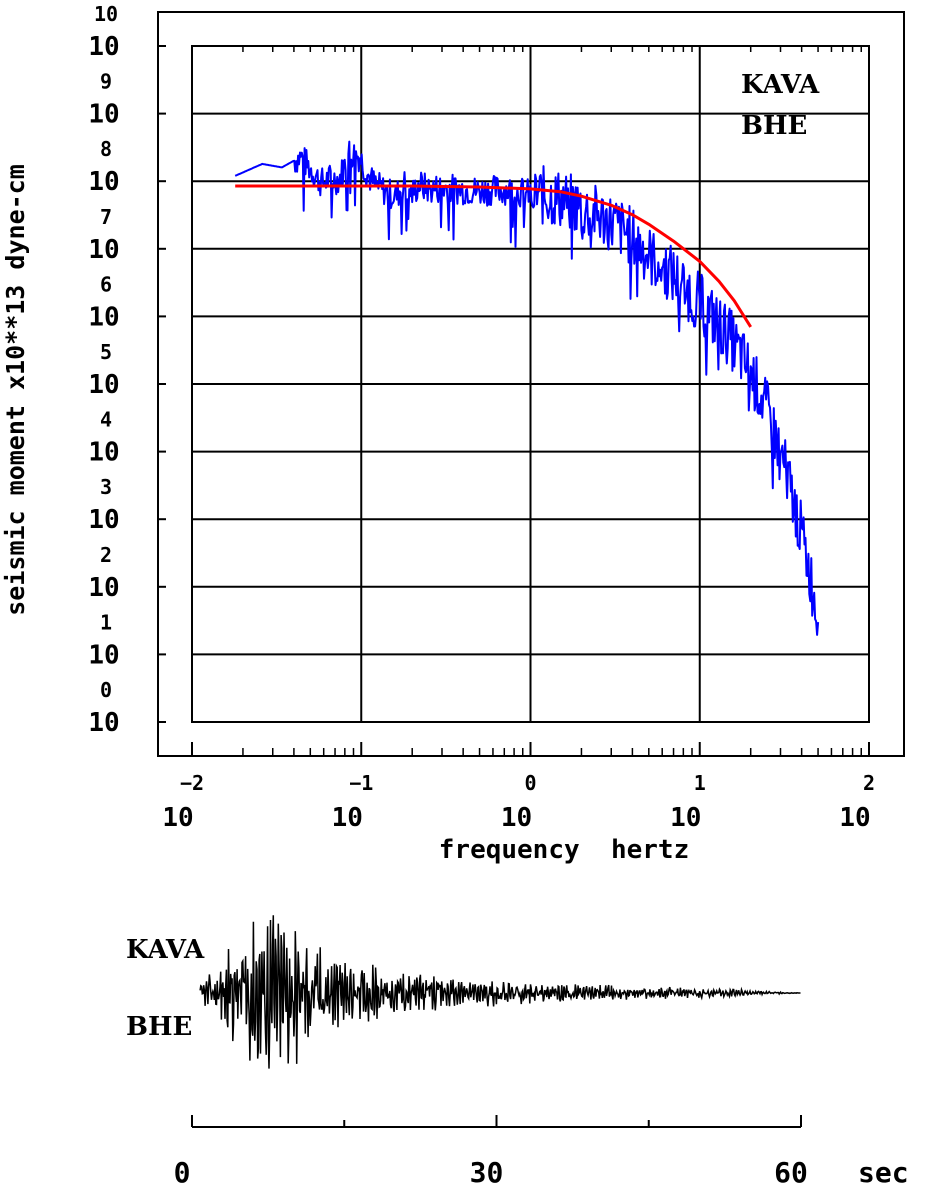  Describe the element at coordinates (159, 1027) in the screenshot. I see `seismogram-channel-label: BHE` at that location.